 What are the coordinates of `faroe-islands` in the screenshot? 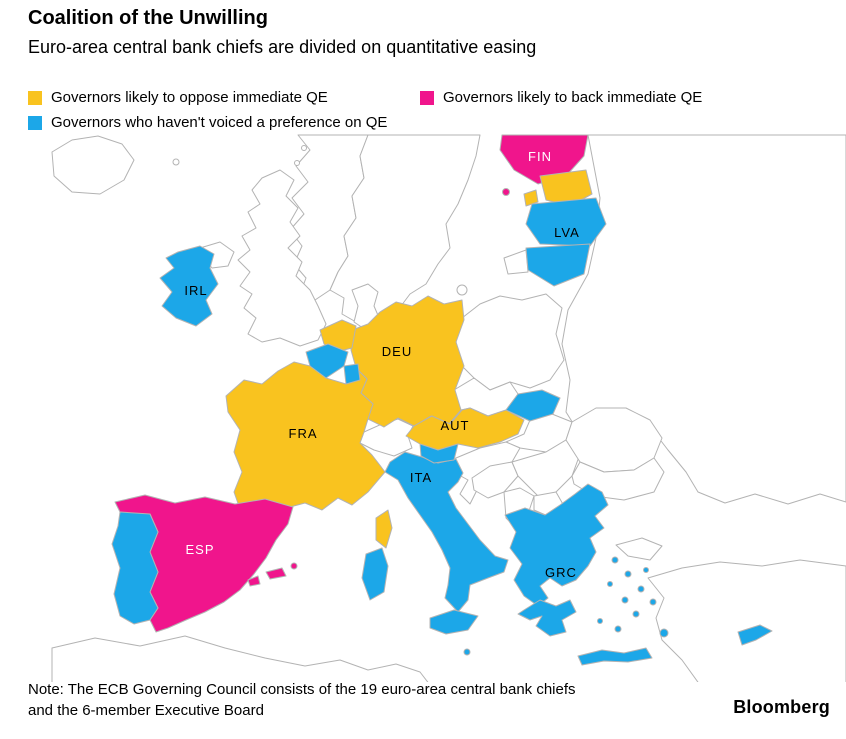 It's located at (176, 162).